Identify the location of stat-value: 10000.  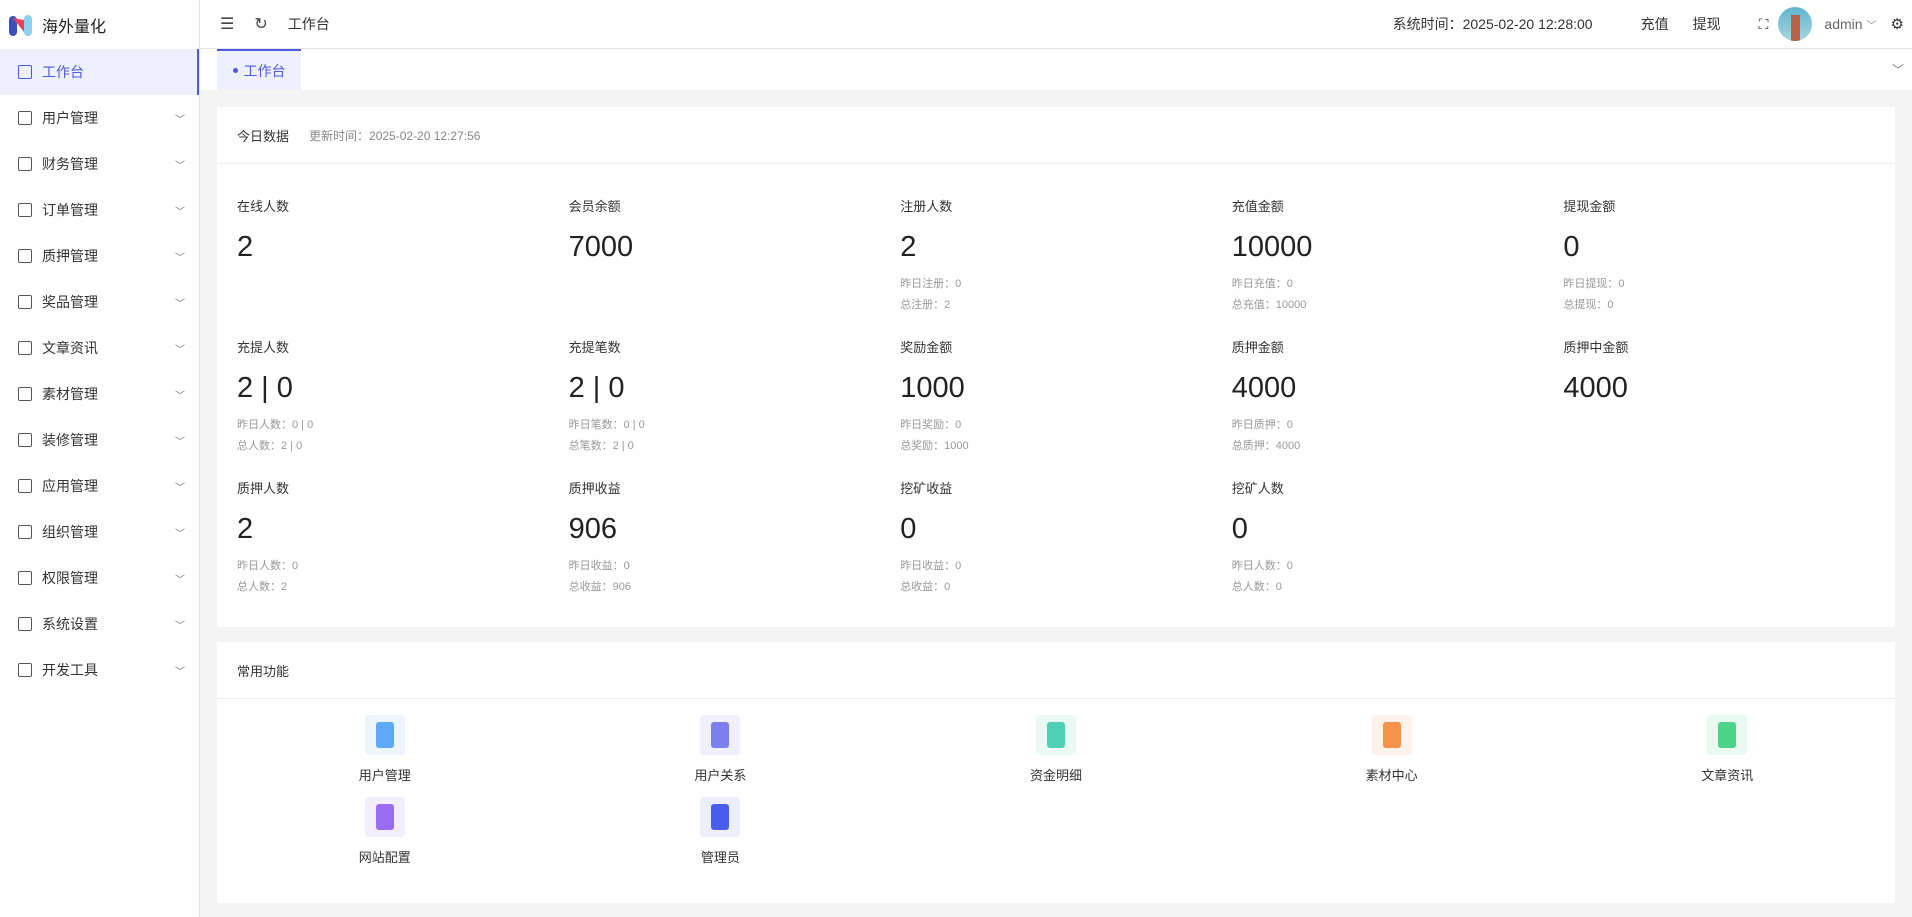
(1272, 247).